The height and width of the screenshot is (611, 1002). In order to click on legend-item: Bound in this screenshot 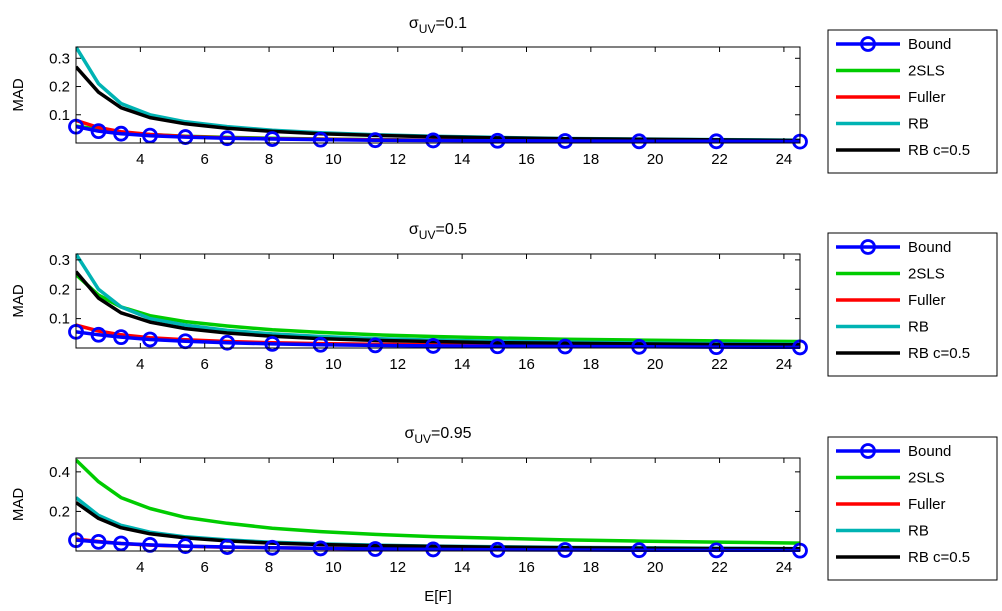, I will do `click(893, 44)`.